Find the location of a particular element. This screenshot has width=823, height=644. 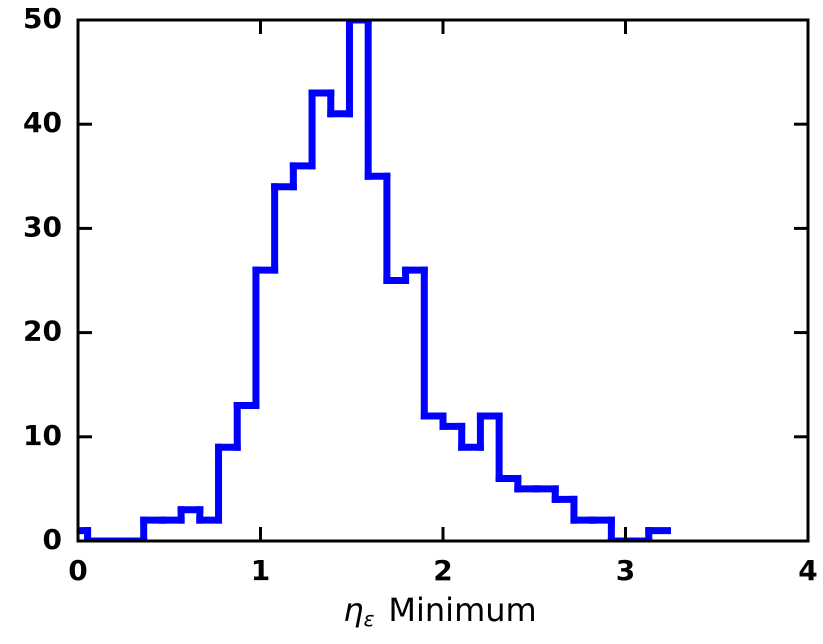

y-tick-label: 0 is located at coordinates (52, 539).